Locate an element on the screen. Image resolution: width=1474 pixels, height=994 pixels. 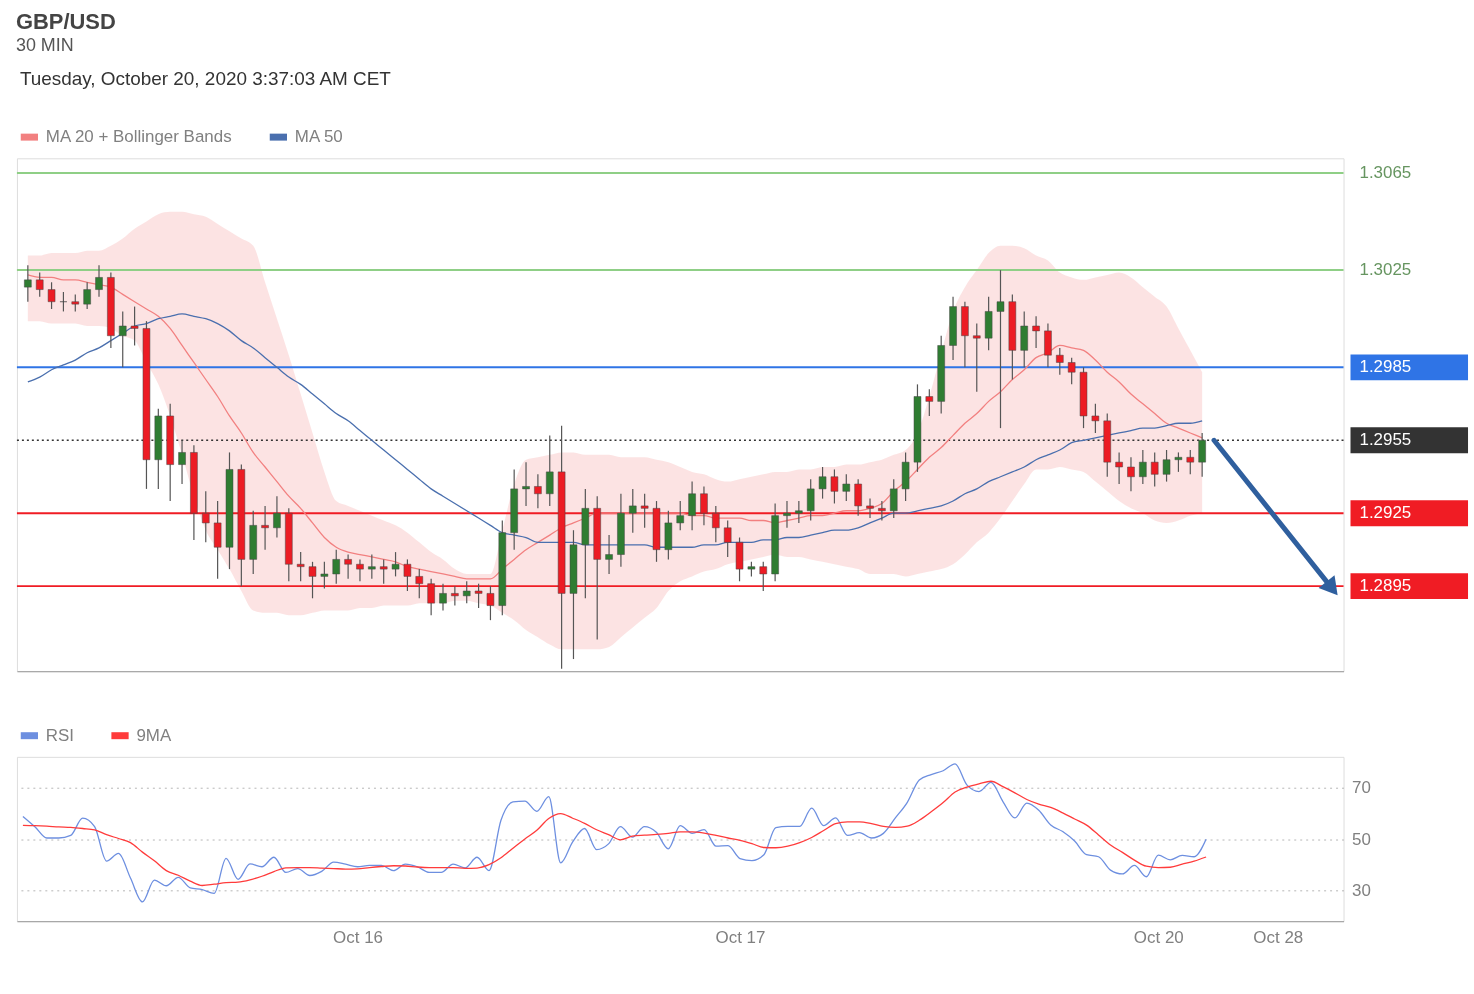
chart-subtitle: 30 MIN is located at coordinates (44, 44).